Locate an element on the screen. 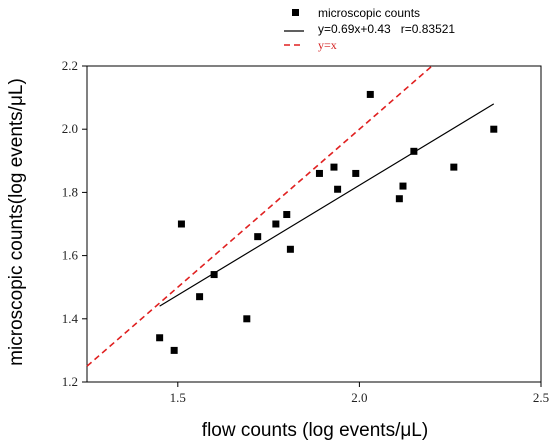 This screenshot has height=446, width=550. y-tick-label: 1.6 is located at coordinates (70, 255).